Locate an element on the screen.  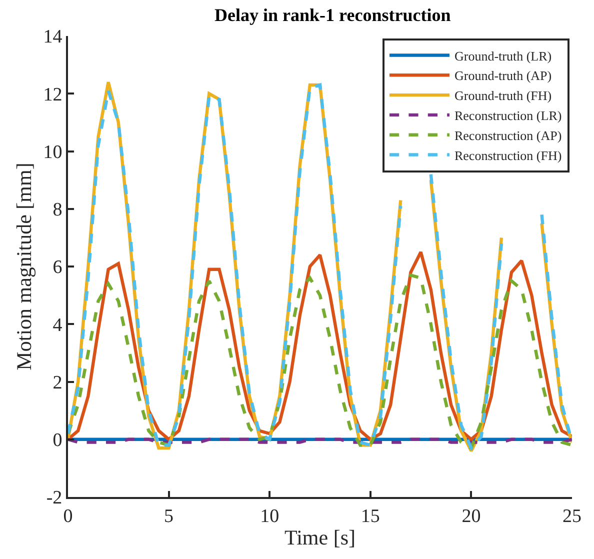
y-tick-label: 14 is located at coordinates (53, 37).